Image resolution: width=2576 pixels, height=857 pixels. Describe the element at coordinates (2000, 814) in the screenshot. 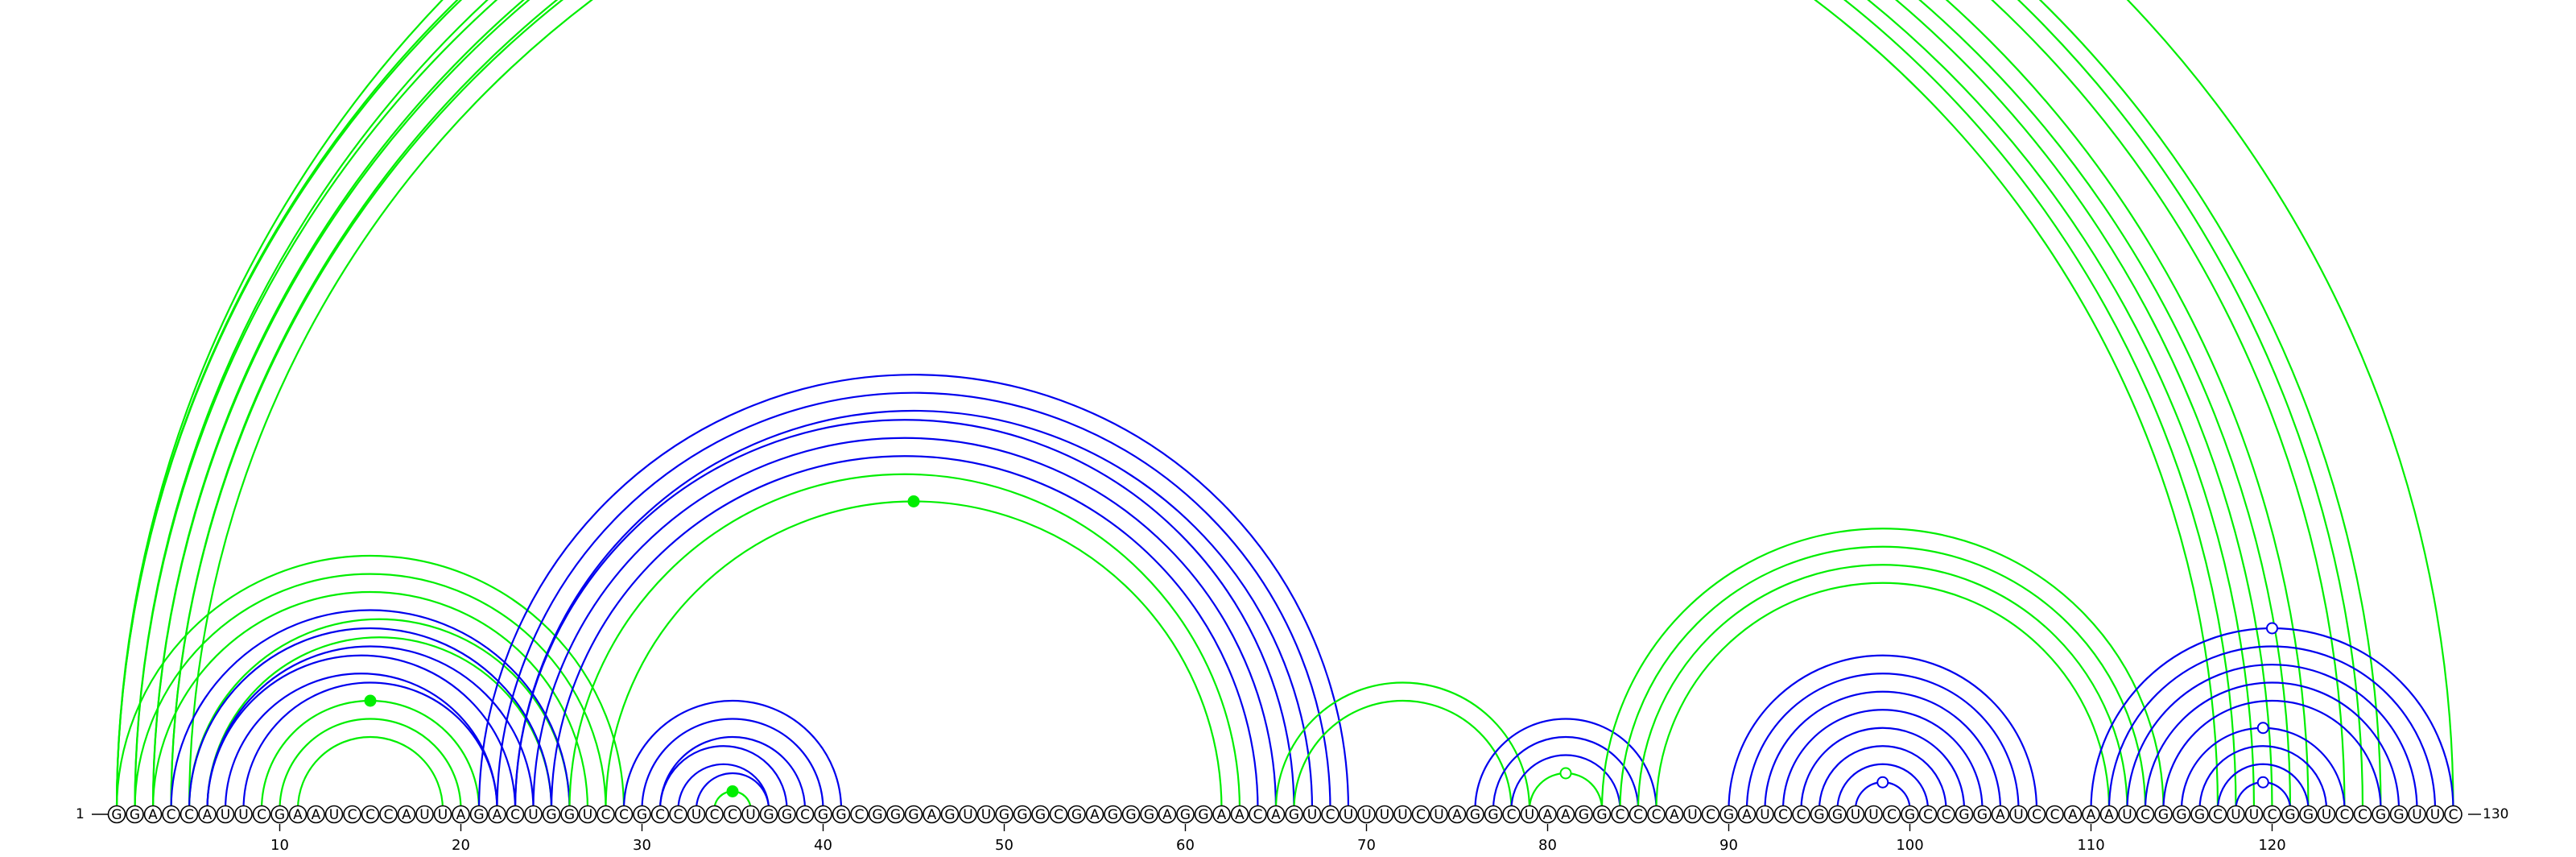

I see `nucleotide-105: A` at that location.